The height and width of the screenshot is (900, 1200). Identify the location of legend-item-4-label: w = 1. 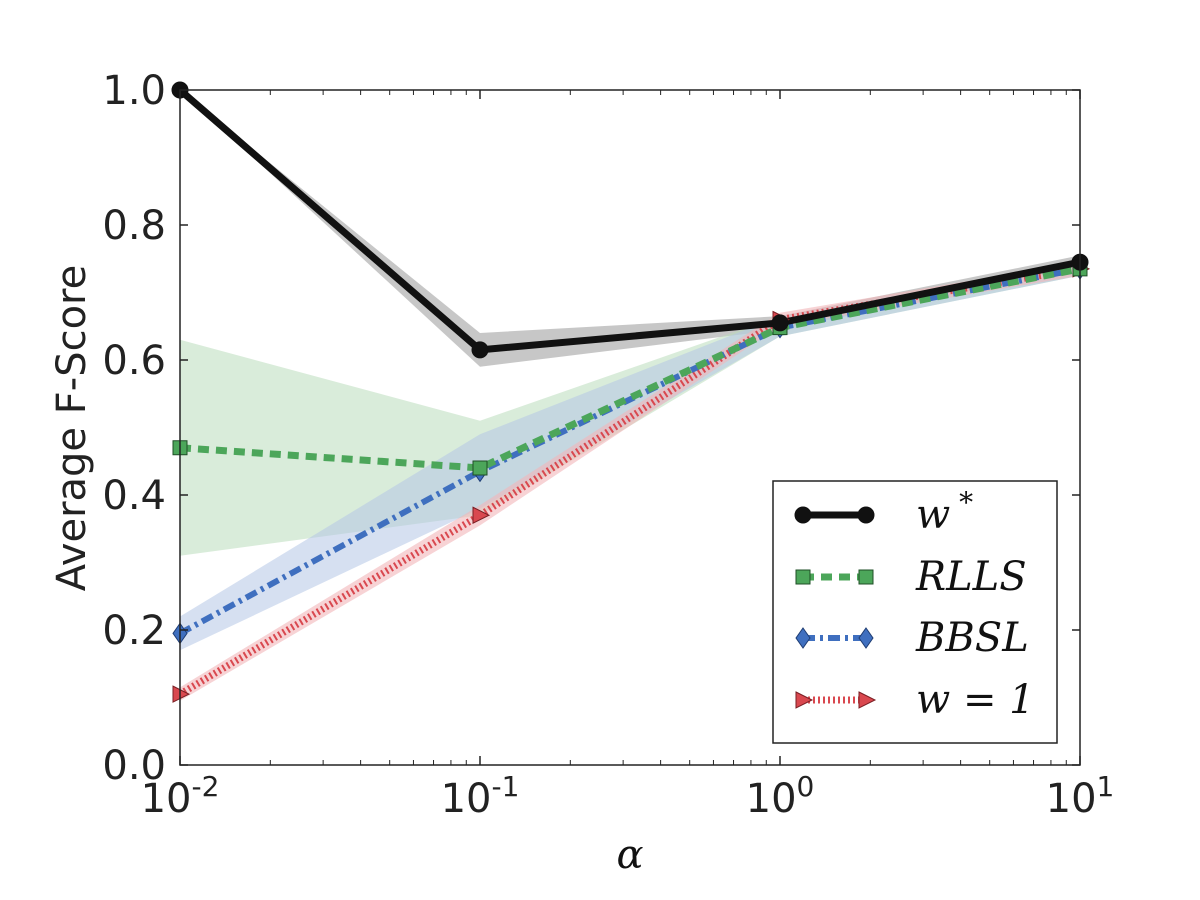
(975, 700).